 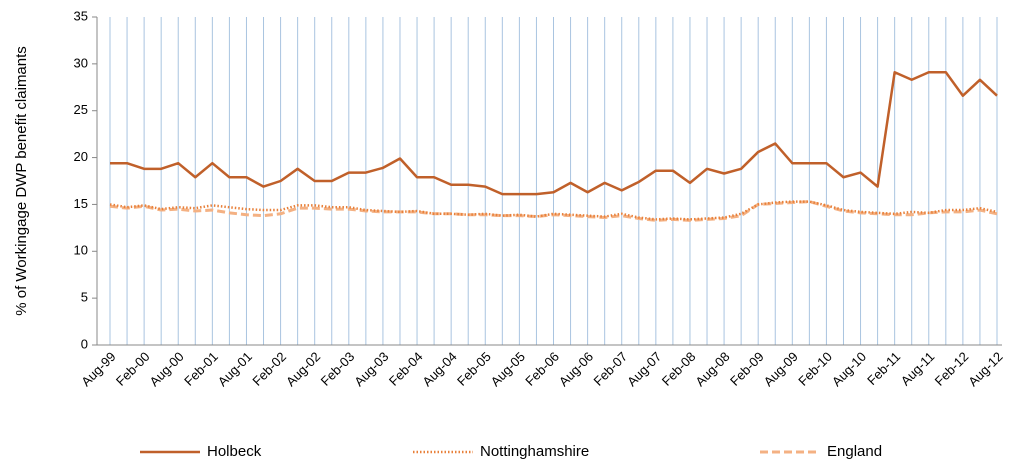 What do you see at coordinates (747, 369) in the screenshot?
I see `x-tick-label: Feb-09` at bounding box center [747, 369].